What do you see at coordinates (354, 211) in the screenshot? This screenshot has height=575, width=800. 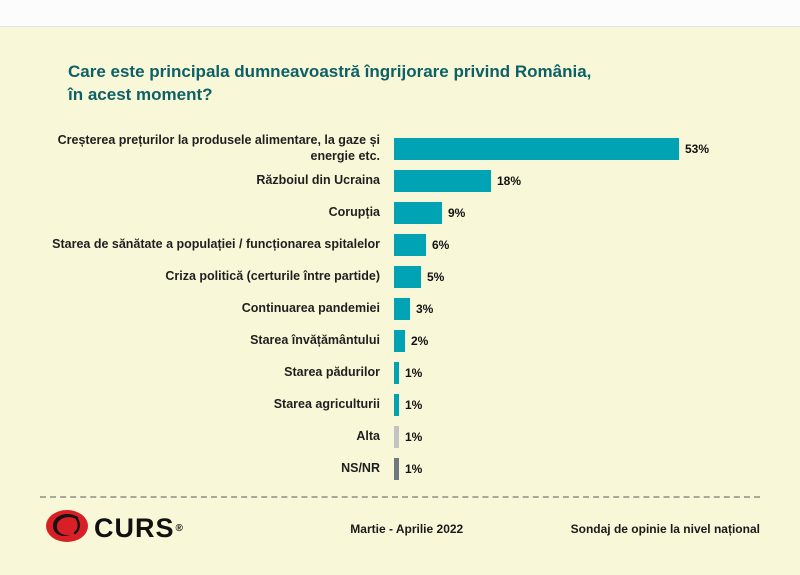 I see `category-label: Corupția` at bounding box center [354, 211].